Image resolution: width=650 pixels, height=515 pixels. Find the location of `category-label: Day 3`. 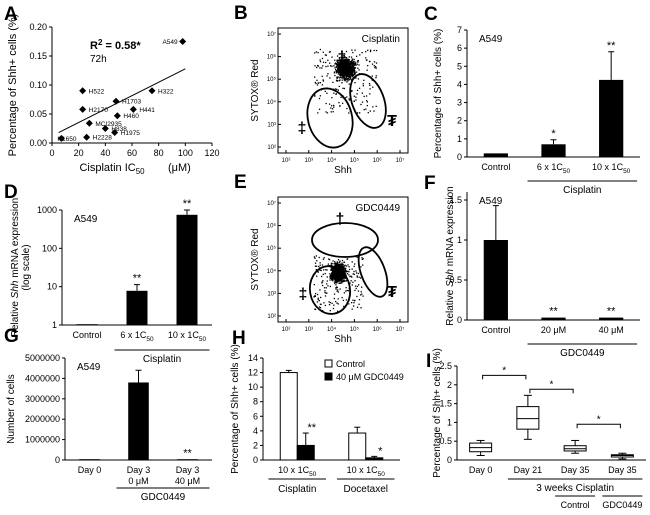

category-label: Day 3 is located at coordinates (139, 470).